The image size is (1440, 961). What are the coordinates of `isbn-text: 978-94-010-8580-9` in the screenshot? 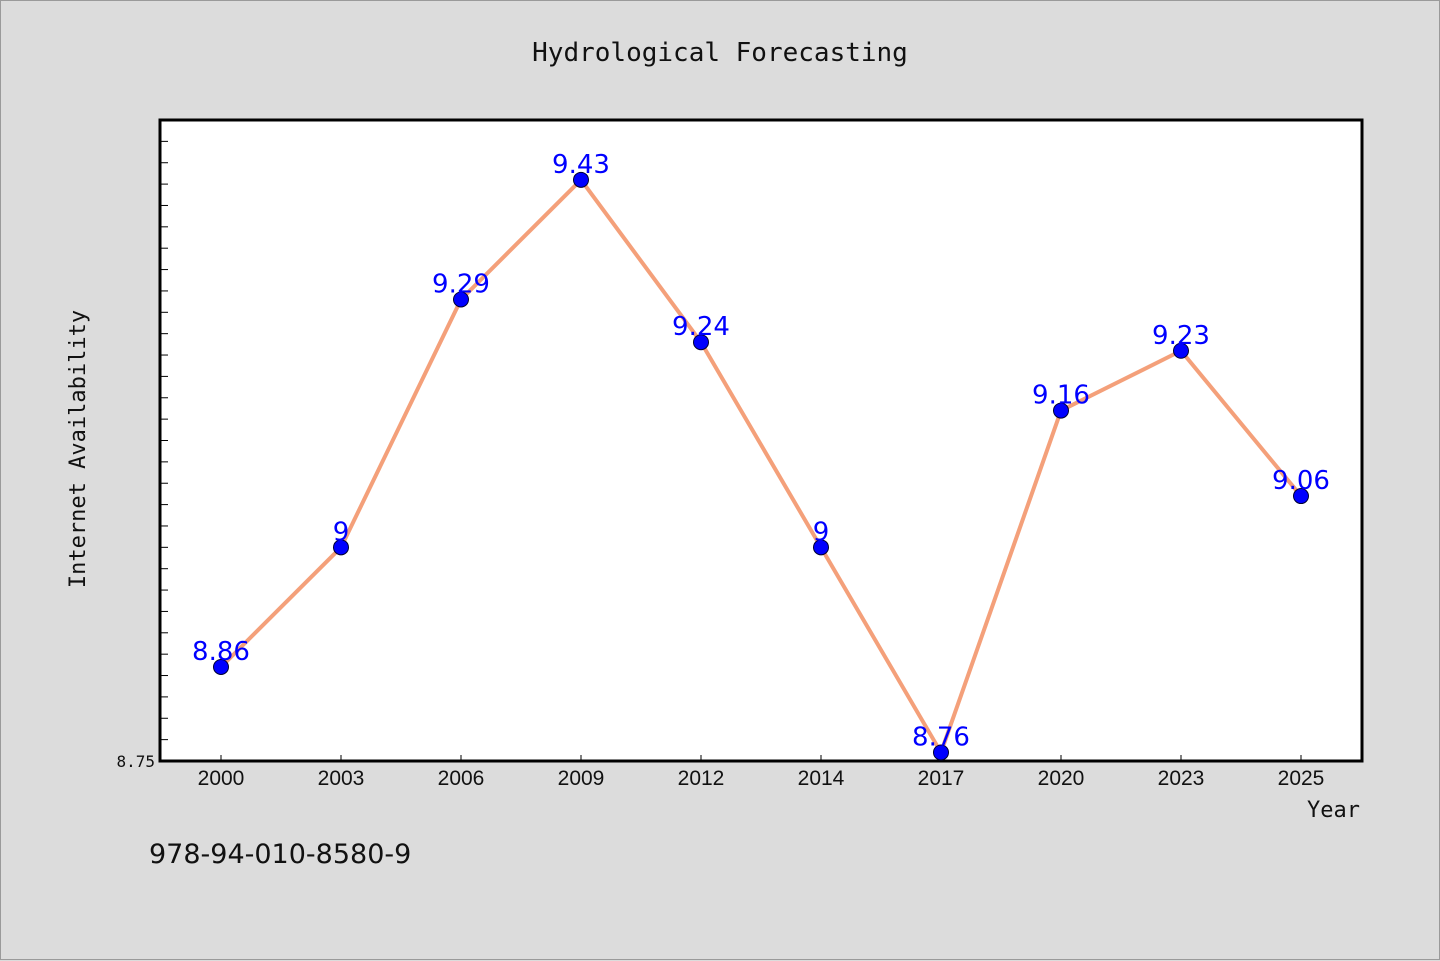 It's located at (280, 854).